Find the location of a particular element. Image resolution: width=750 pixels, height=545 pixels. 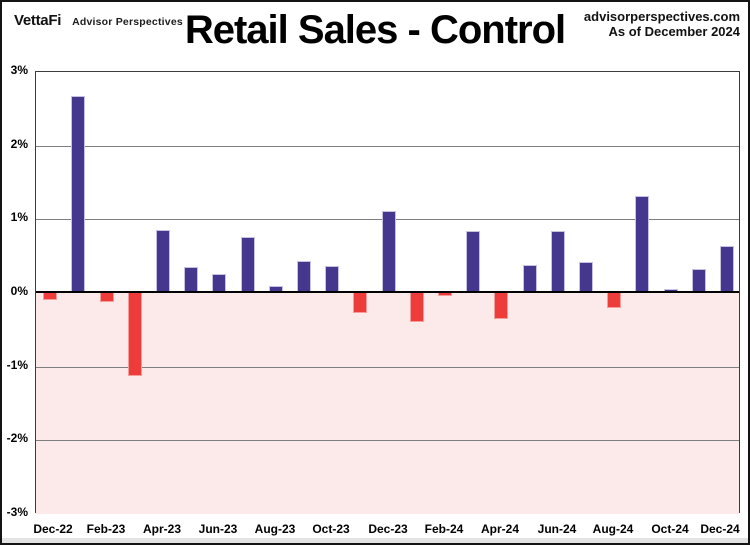

x-tick-label-Jun-23: Jun-23 is located at coordinates (218, 529).